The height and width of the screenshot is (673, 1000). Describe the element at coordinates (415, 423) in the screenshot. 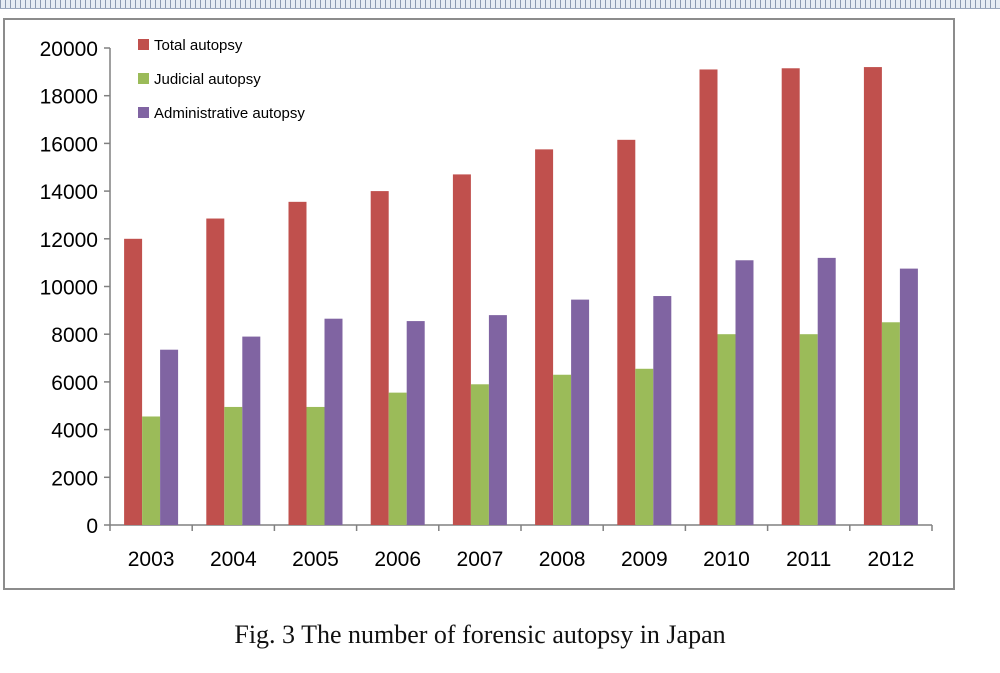

I see `bar-administrative-autopsy-2006` at that location.